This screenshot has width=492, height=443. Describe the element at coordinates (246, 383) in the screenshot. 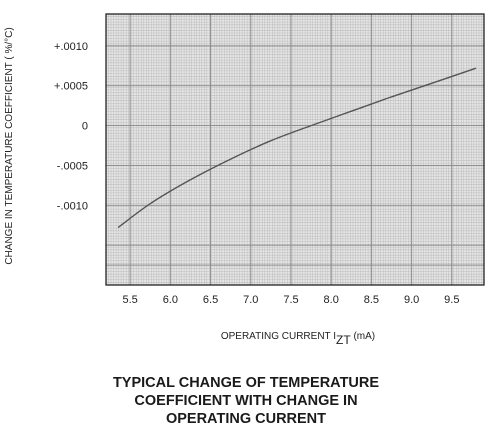

I see `caption-line-1: TYPICAL CHANGE OF TEMPERATURE` at that location.